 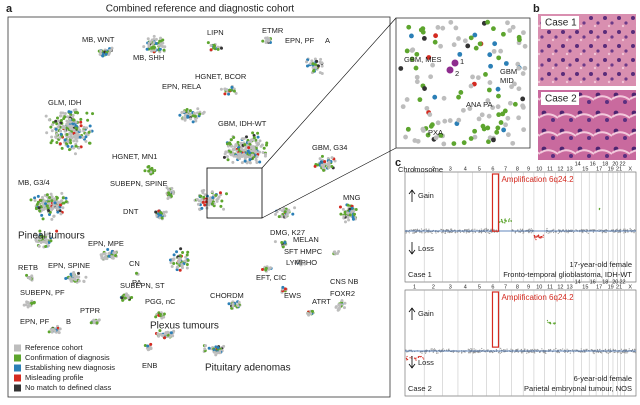 I want to click on chromosome-label: 3, so click(x=450, y=287).